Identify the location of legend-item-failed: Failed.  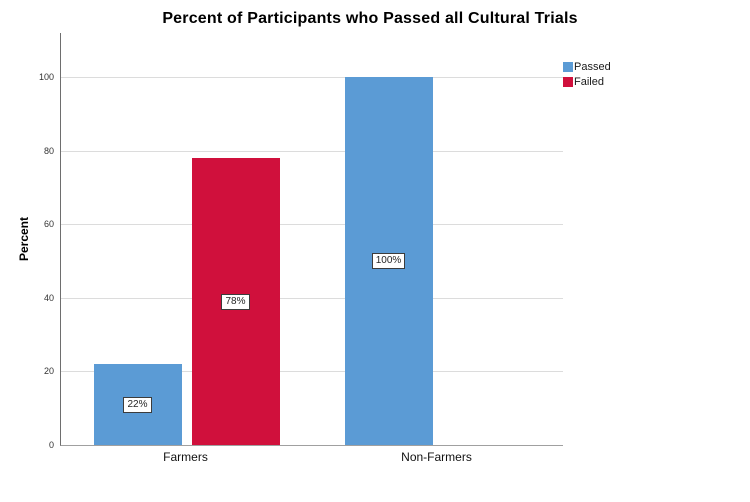
(587, 81).